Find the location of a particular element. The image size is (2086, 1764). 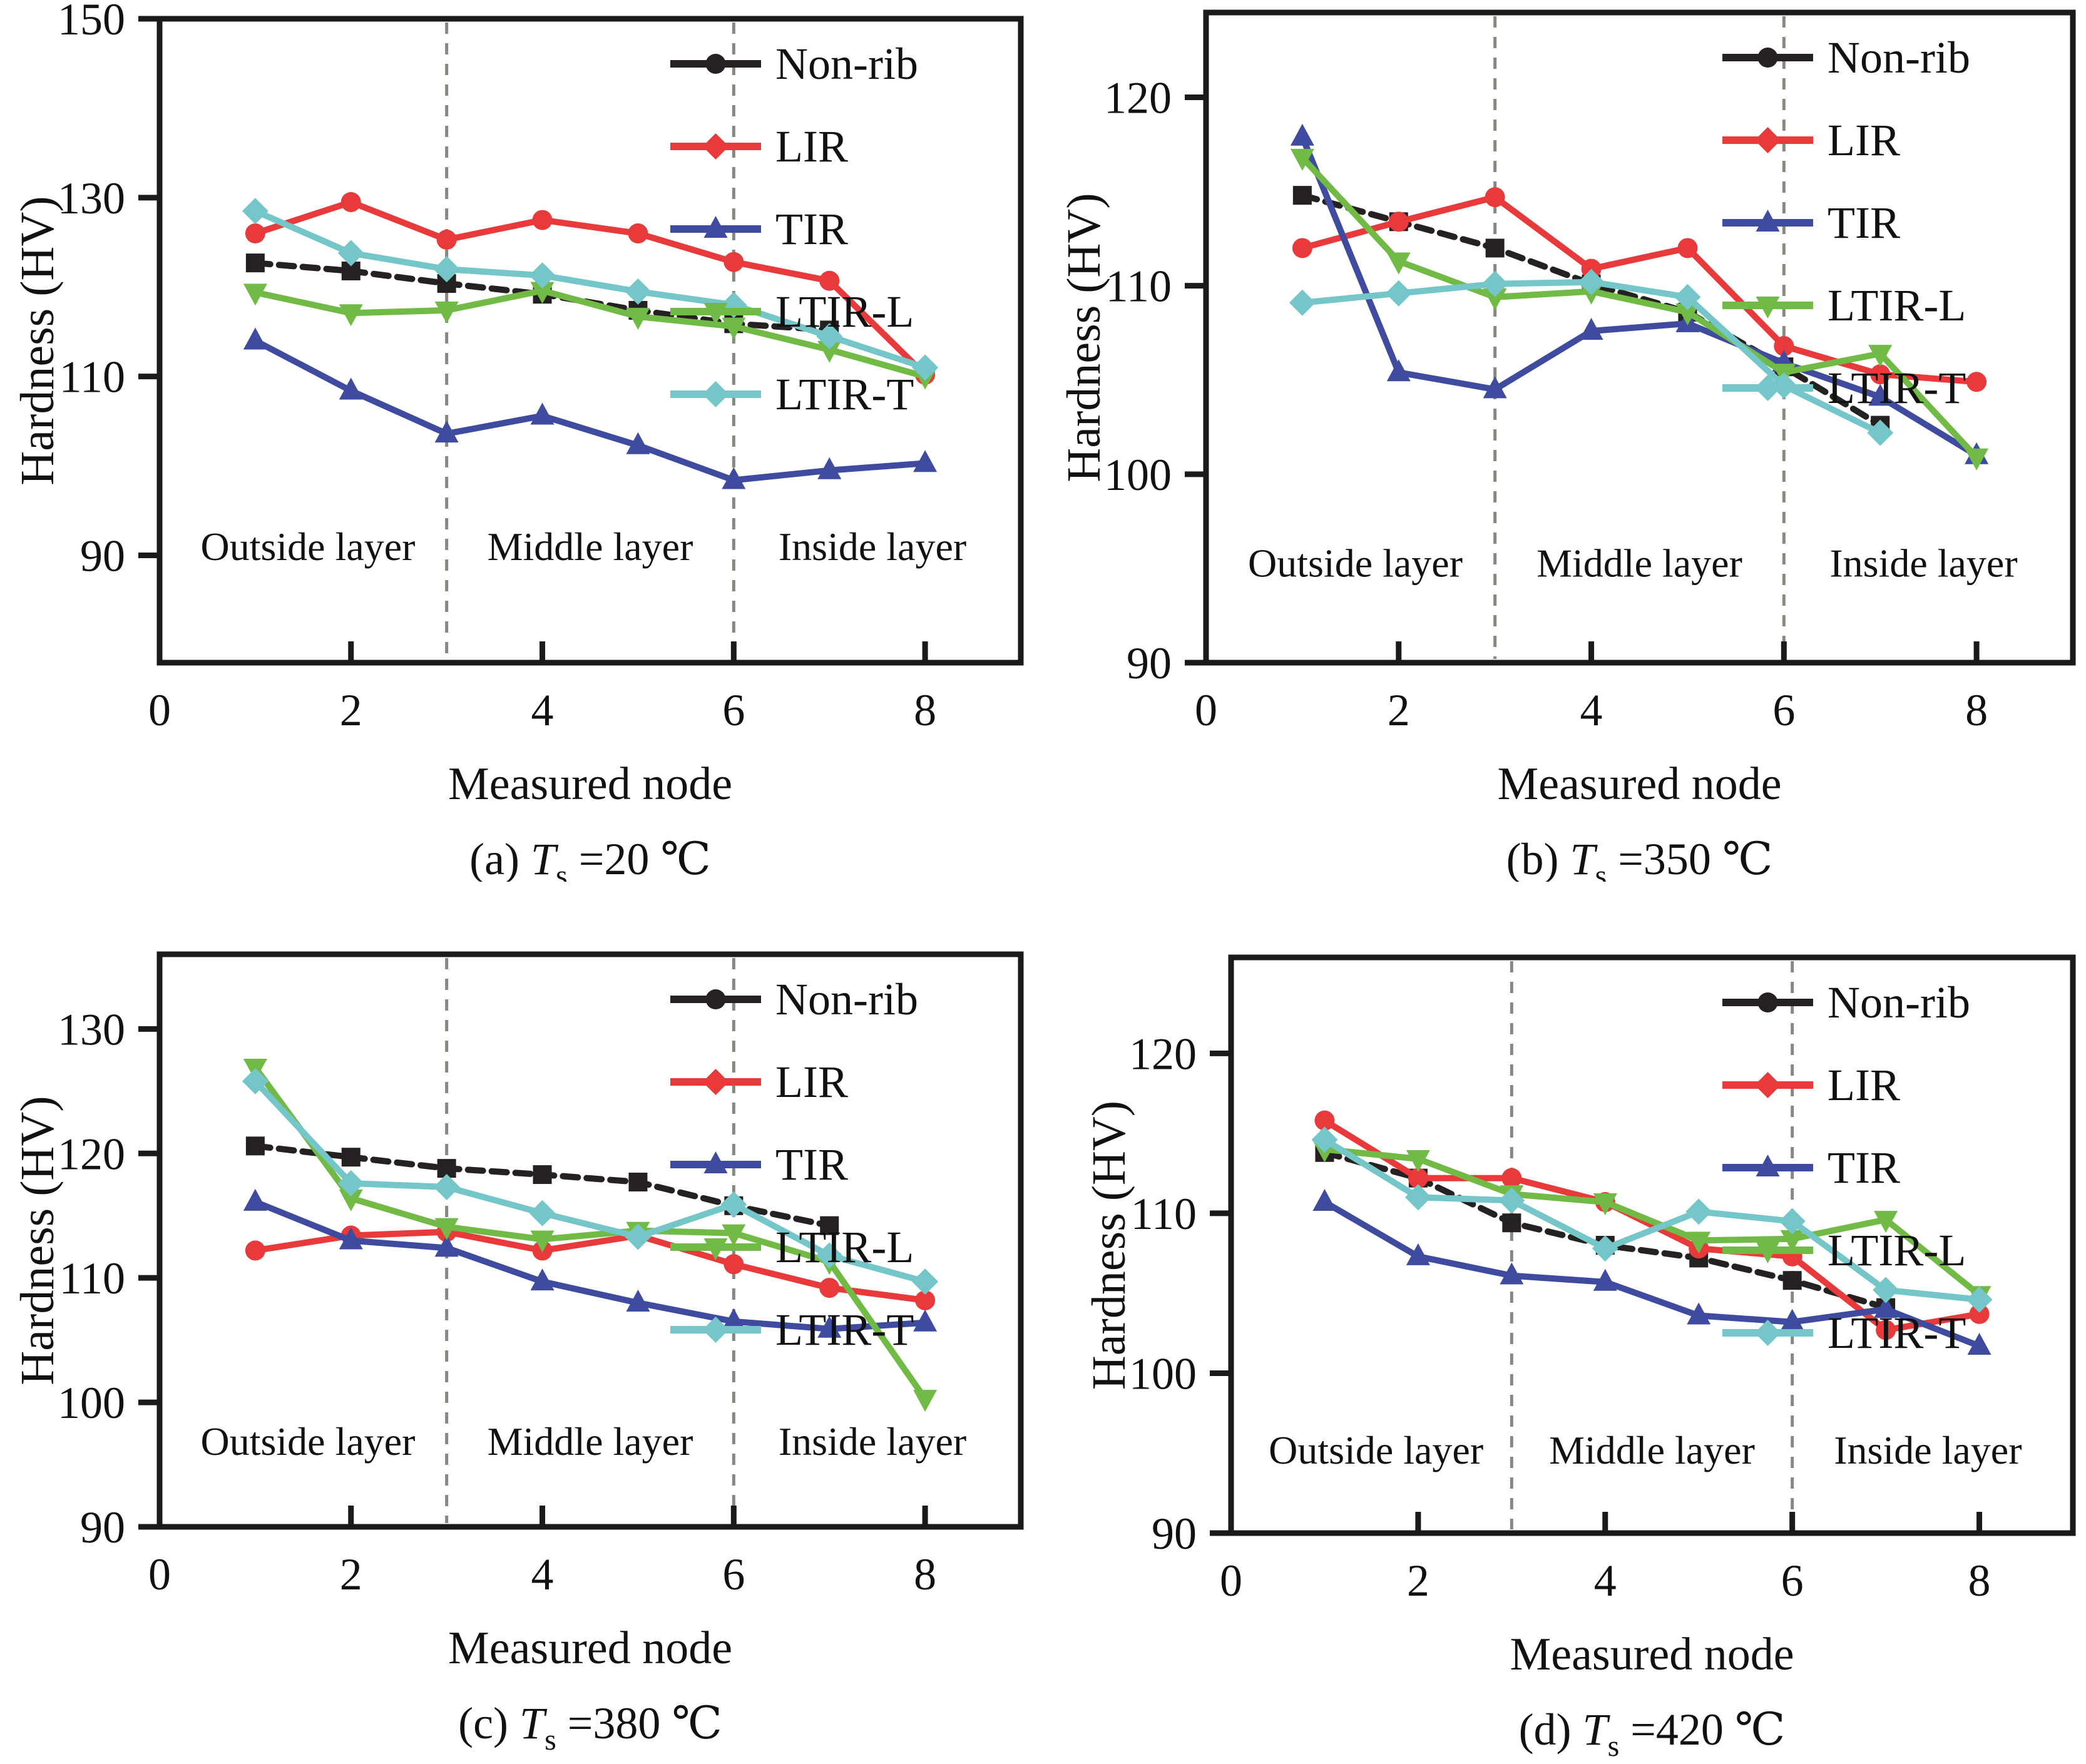

legend-label: LTIR-T is located at coordinates (844, 1330).